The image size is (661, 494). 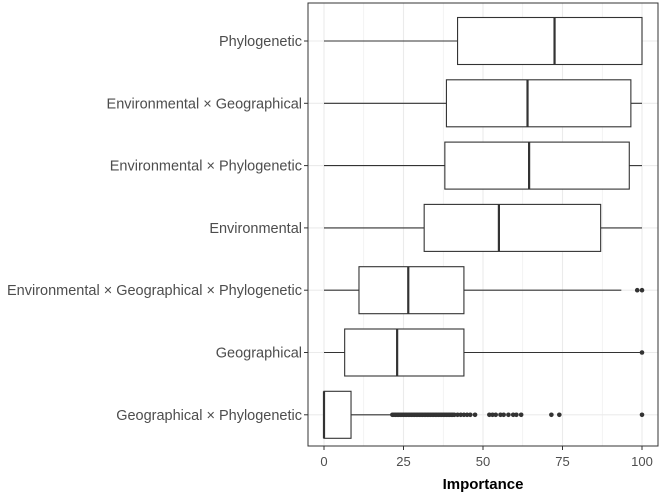 What do you see at coordinates (255, 229) in the screenshot?
I see `category-label: Environmental` at bounding box center [255, 229].